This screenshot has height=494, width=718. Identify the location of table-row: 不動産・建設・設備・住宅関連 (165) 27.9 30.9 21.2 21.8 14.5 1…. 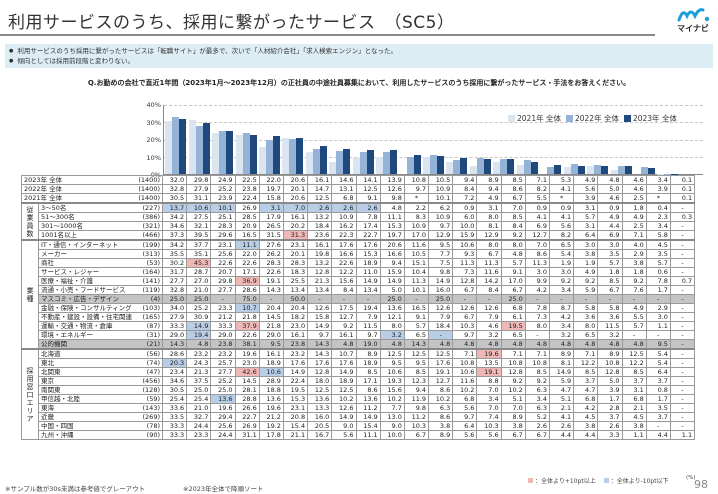
(359, 317).